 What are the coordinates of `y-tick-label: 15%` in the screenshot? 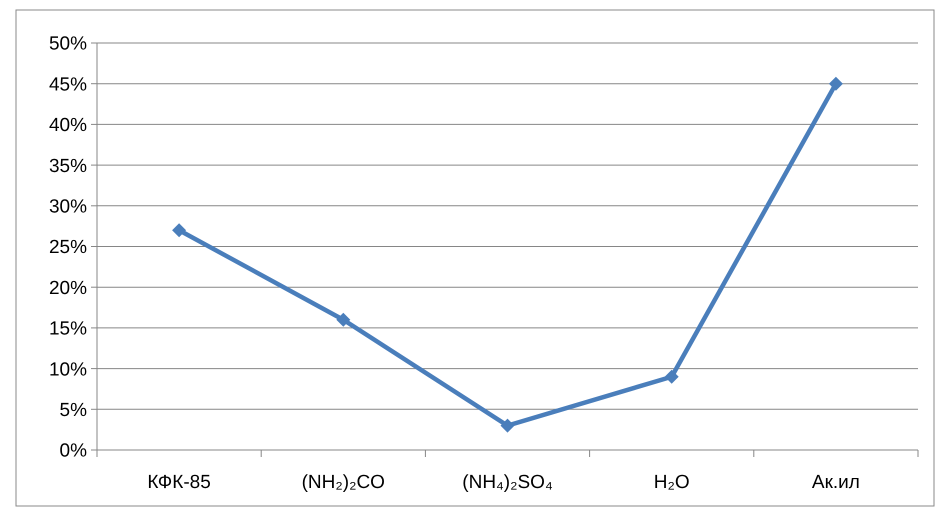 It's located at (68, 329).